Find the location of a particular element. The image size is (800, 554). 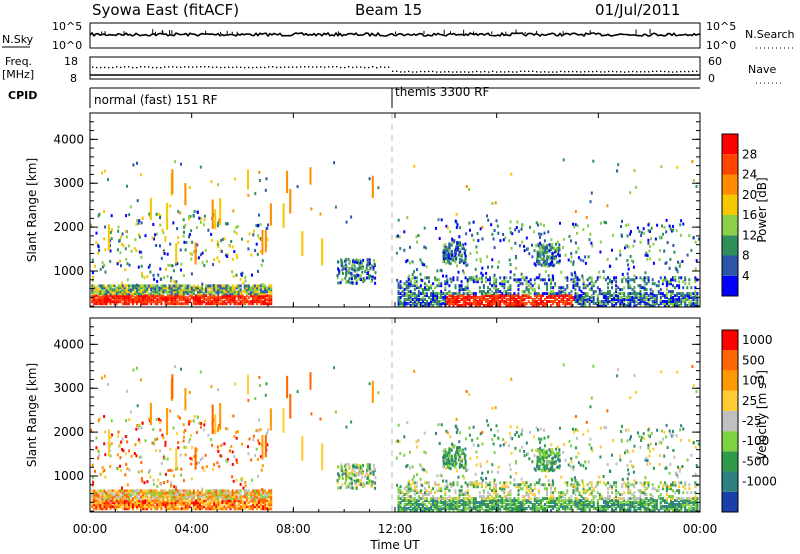

colorbar-tick-label: 24 is located at coordinates (749, 175).